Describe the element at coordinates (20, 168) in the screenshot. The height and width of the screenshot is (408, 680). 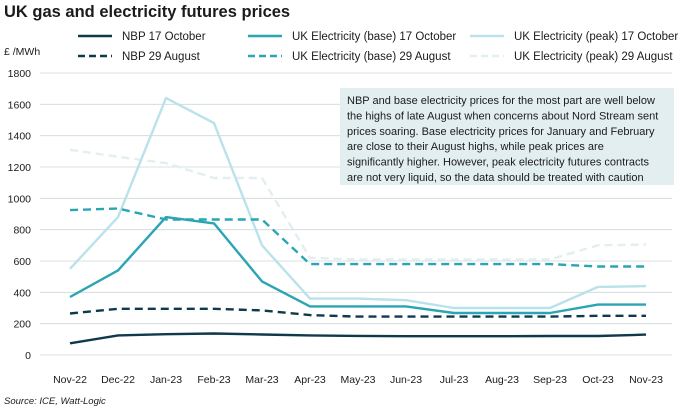
I see `y-tick-label: 1200` at that location.